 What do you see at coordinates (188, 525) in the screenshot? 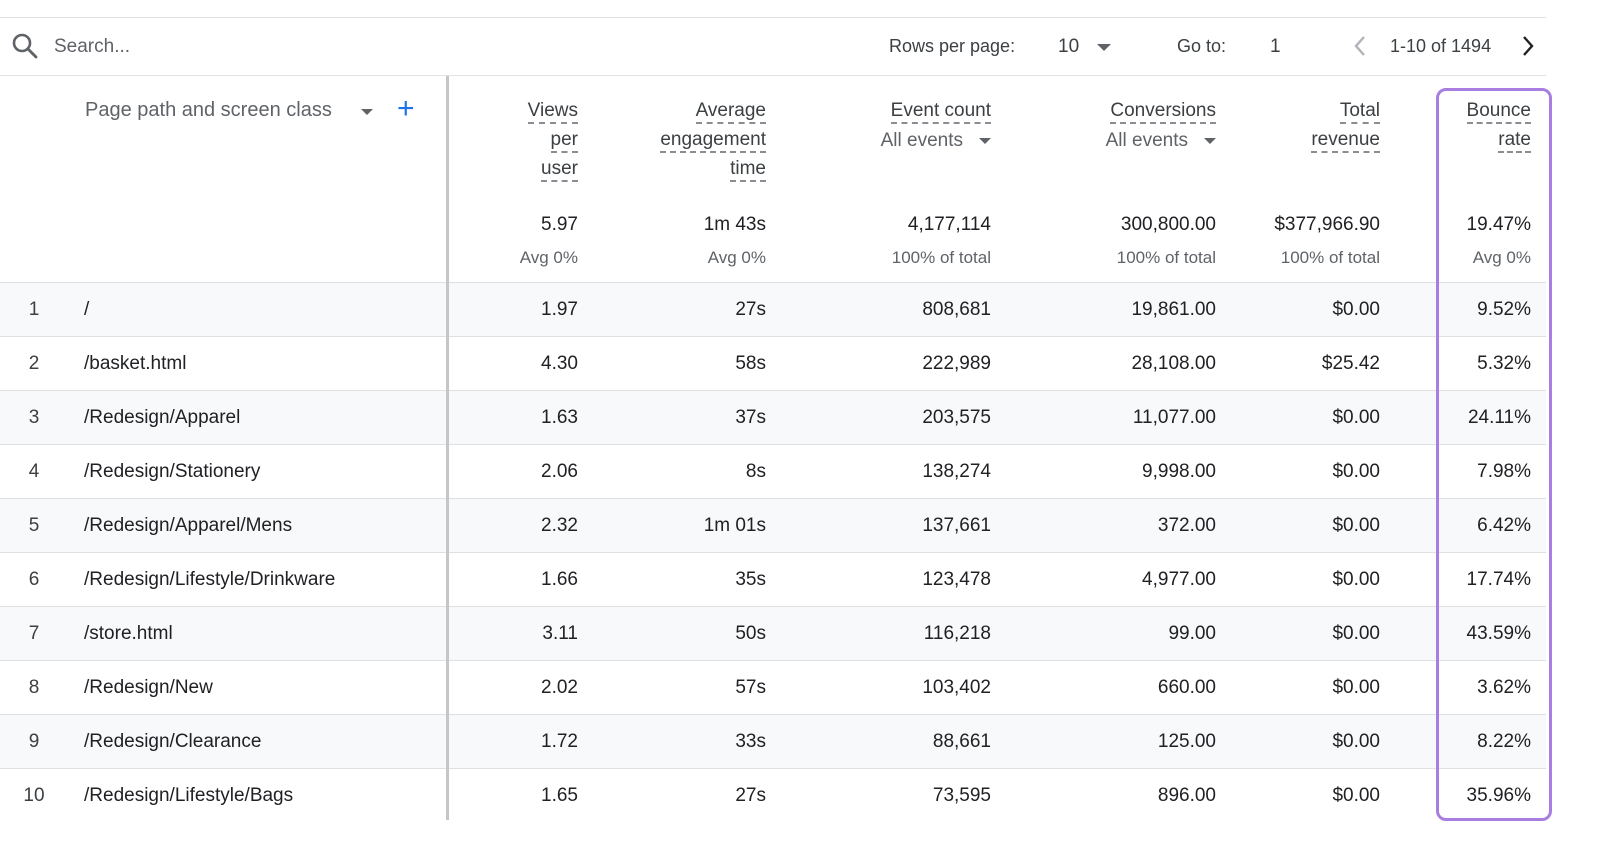
I see `row-page-path: /Redesign/Apparel/Mens` at bounding box center [188, 525].